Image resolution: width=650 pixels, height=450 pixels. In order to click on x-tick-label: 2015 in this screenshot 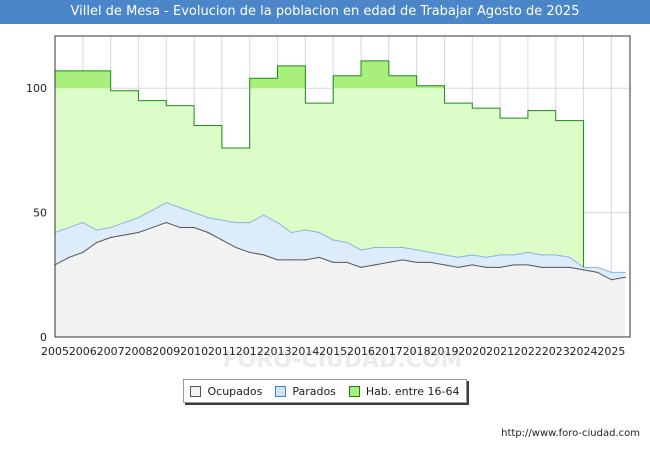, I will do `click(333, 351)`.